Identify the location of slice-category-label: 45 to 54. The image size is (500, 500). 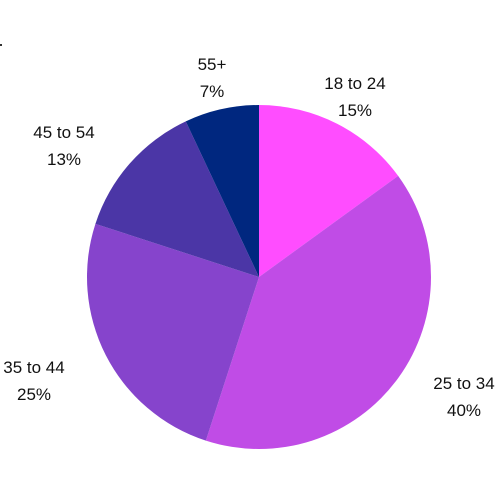
(63, 132).